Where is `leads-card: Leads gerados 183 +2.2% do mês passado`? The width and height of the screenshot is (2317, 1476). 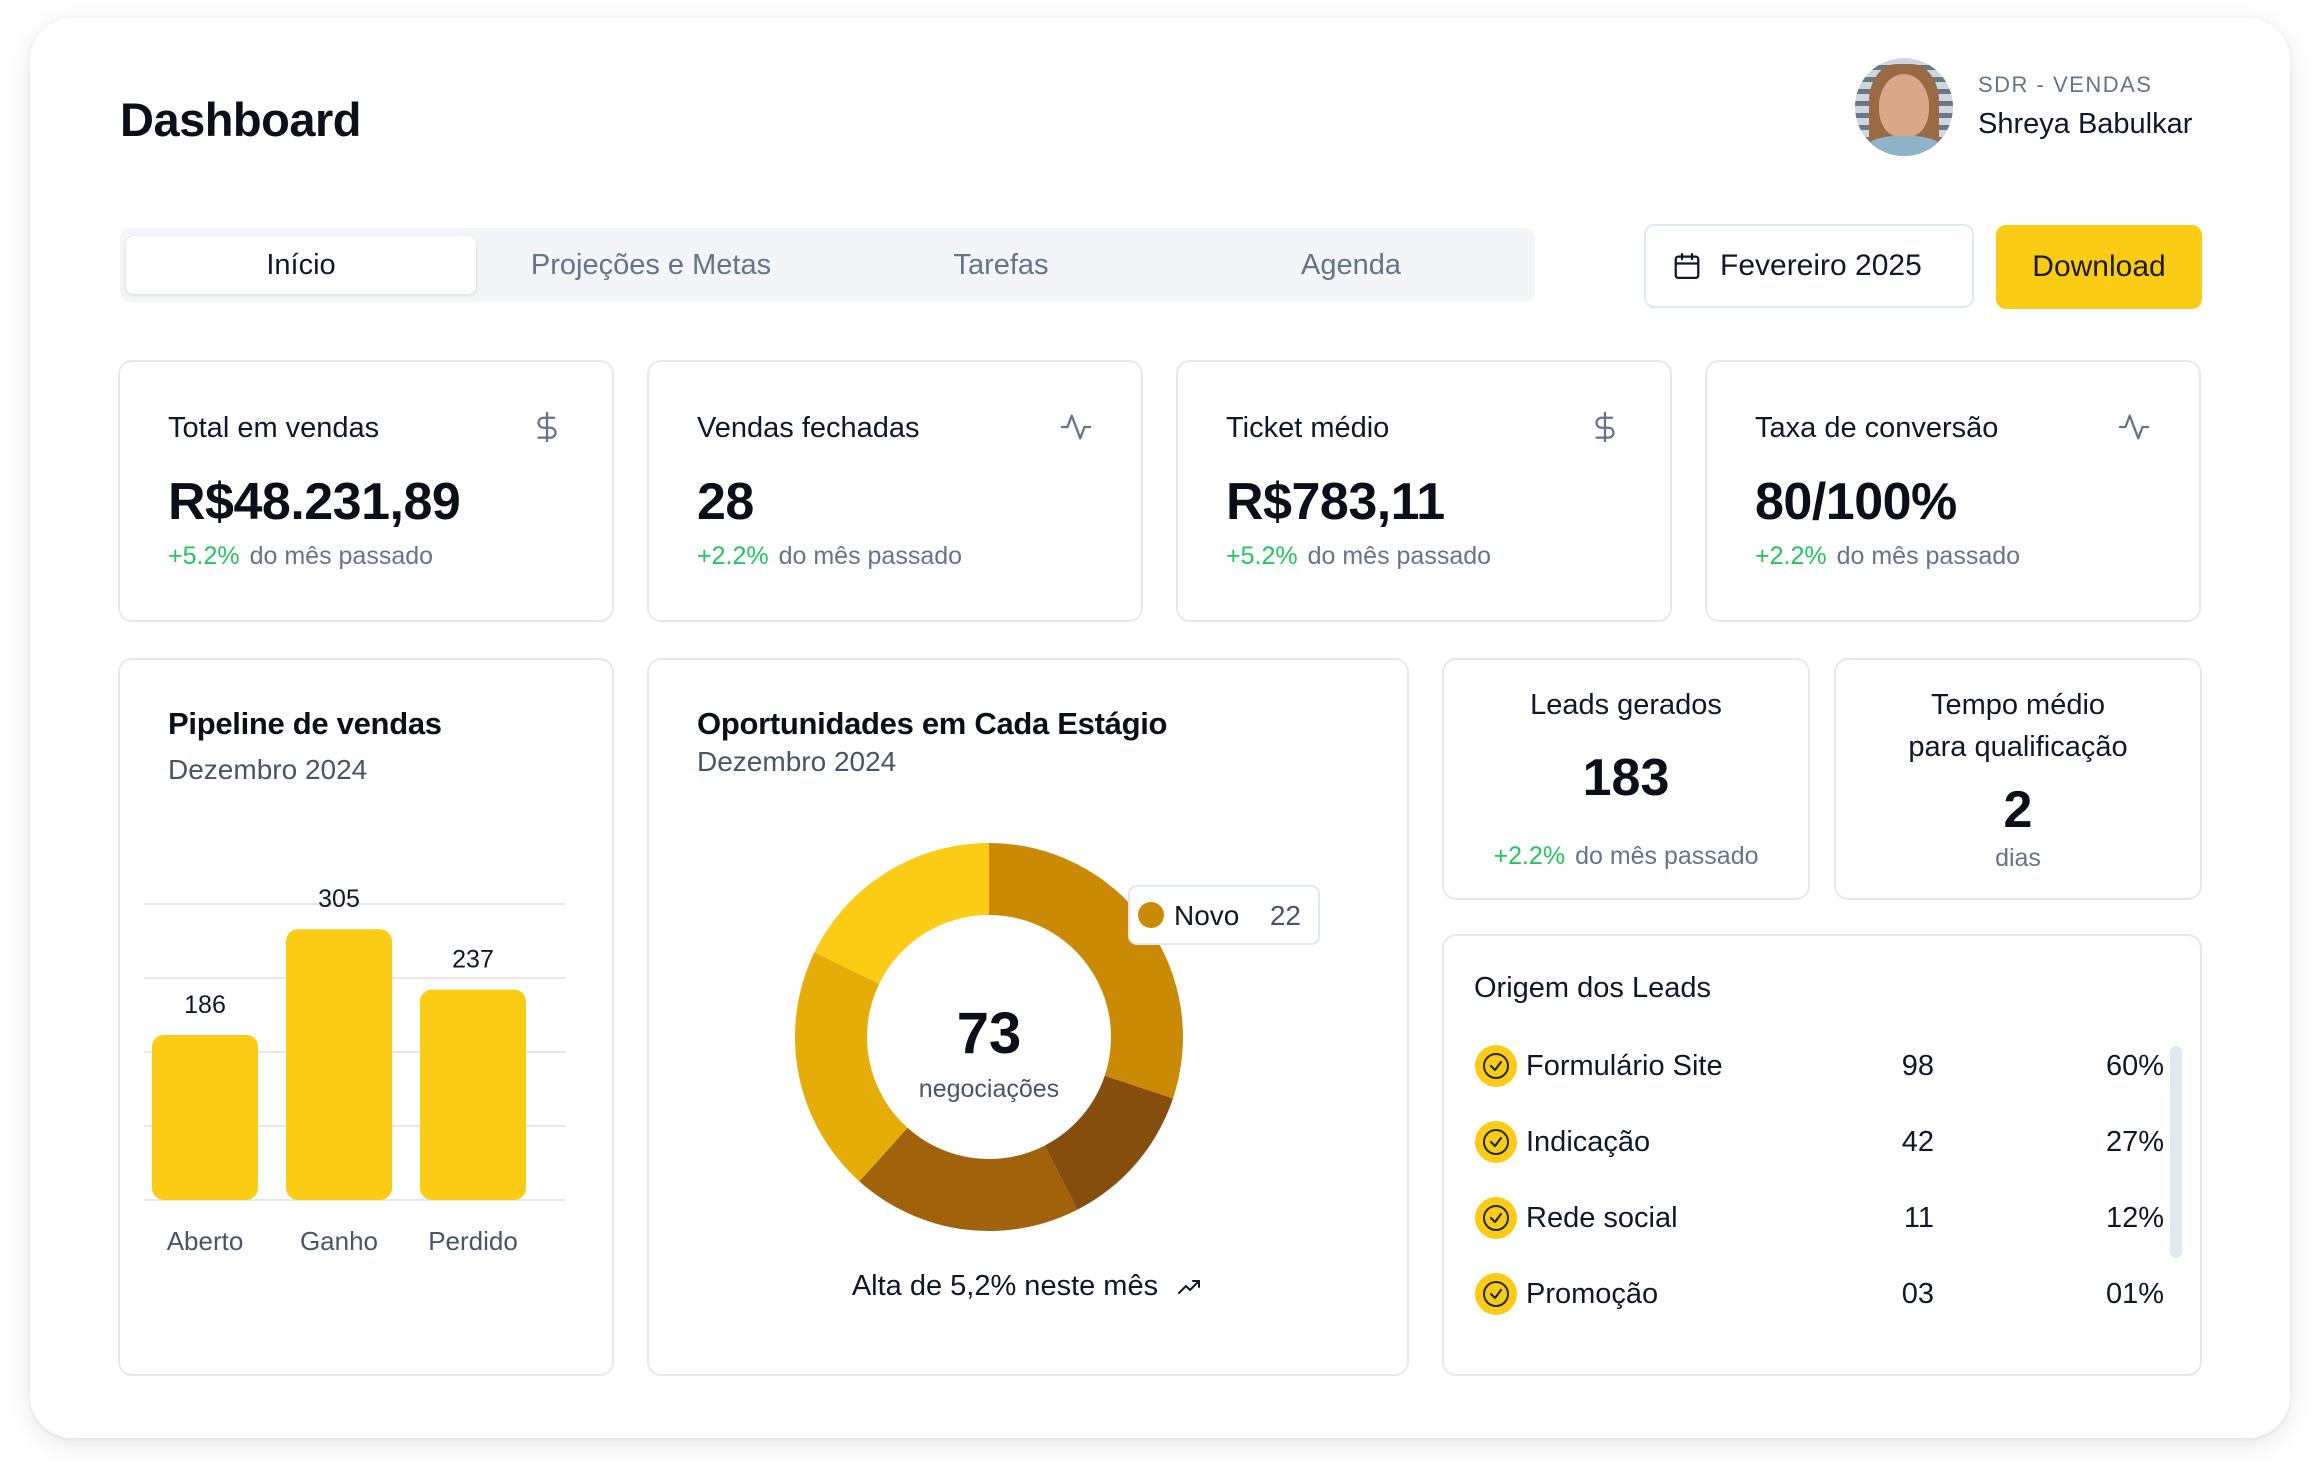 leads-card: Leads gerados 183 +2.2% do mês passado is located at coordinates (1626, 779).